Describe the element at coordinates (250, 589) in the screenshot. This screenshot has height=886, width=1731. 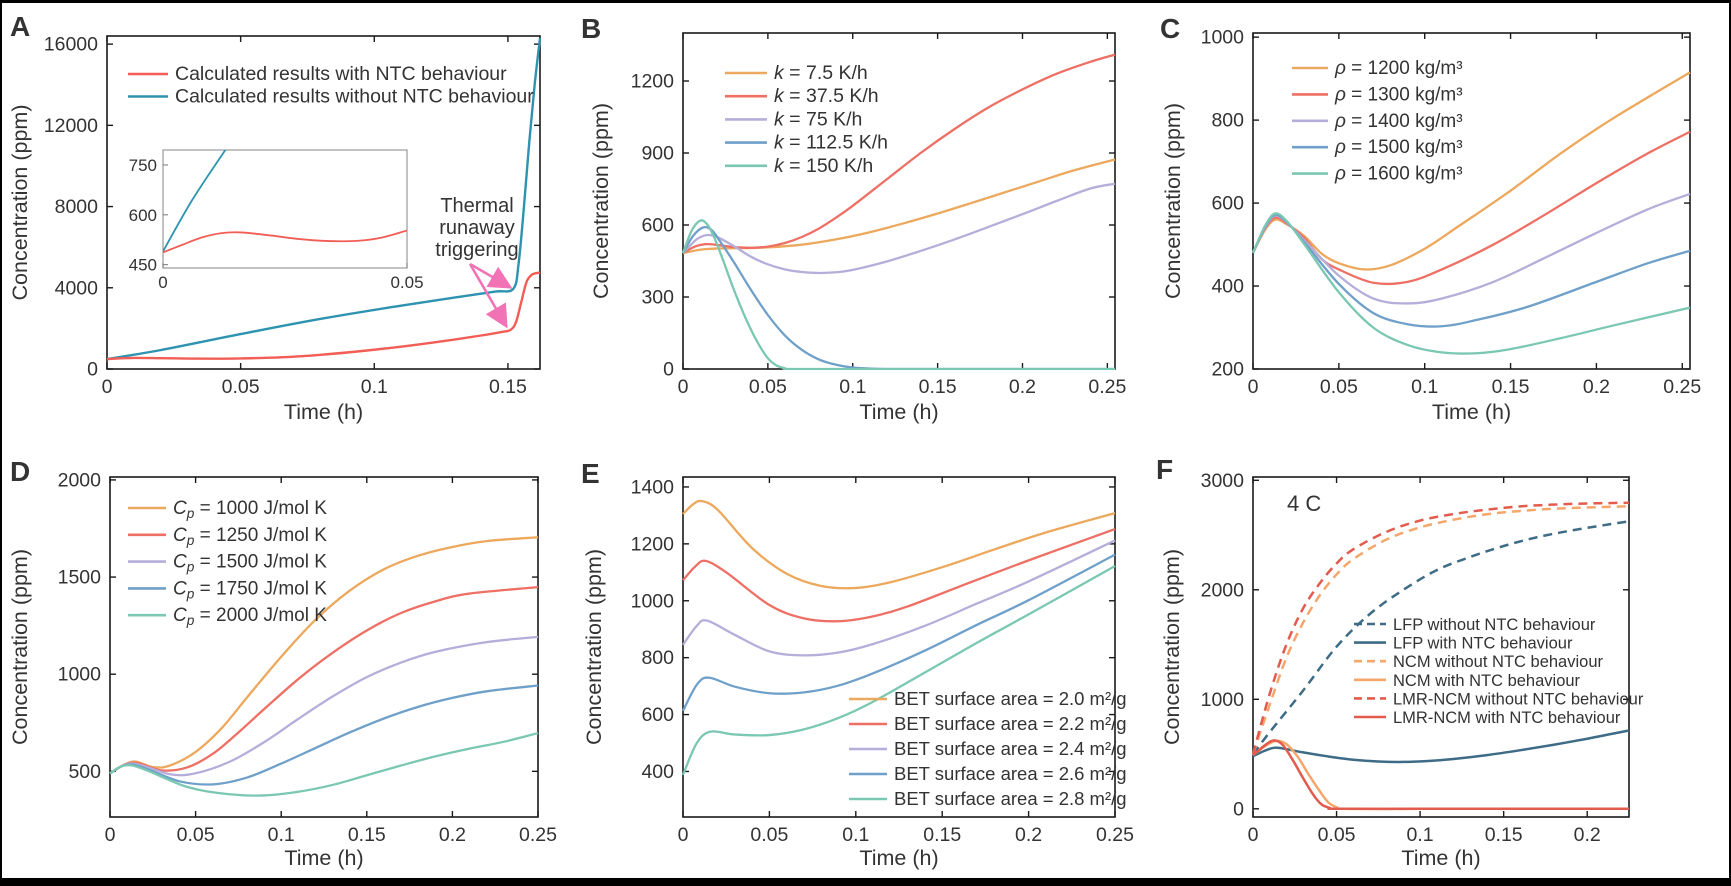
I see `legend-label-D-3: Cp = 1750 J/mol K` at that location.